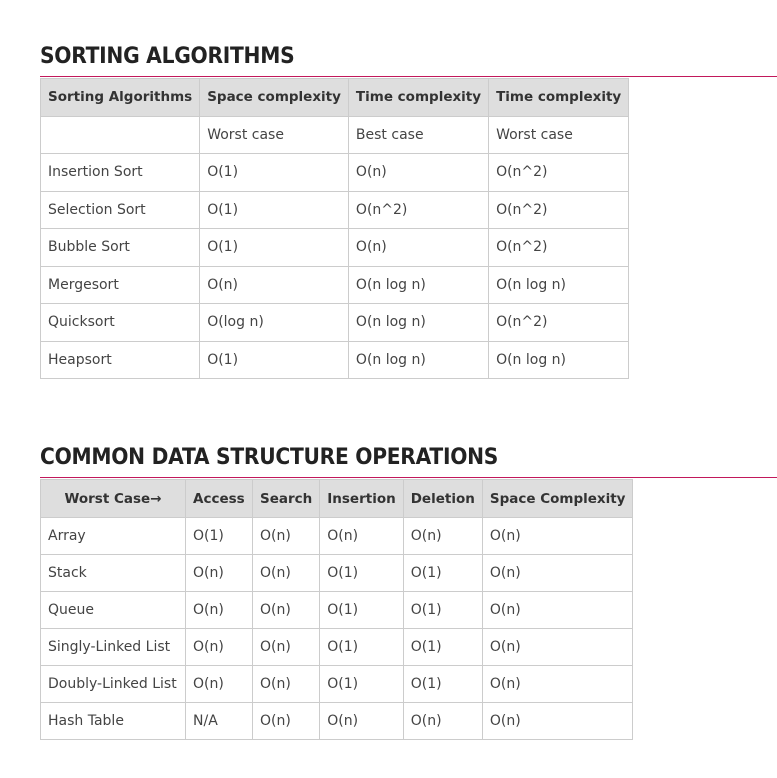 This screenshot has width=777, height=778. Describe the element at coordinates (113, 684) in the screenshot. I see `table-cell: Doubly-Linked List` at that location.